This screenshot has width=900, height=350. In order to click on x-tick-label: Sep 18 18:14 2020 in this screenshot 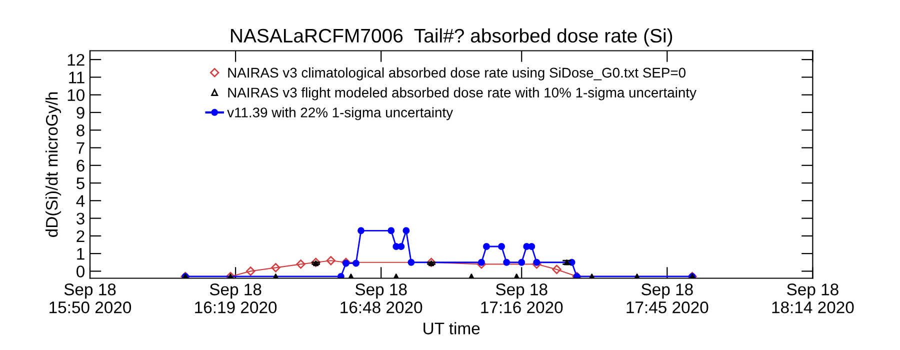, I will do `click(813, 299)`.